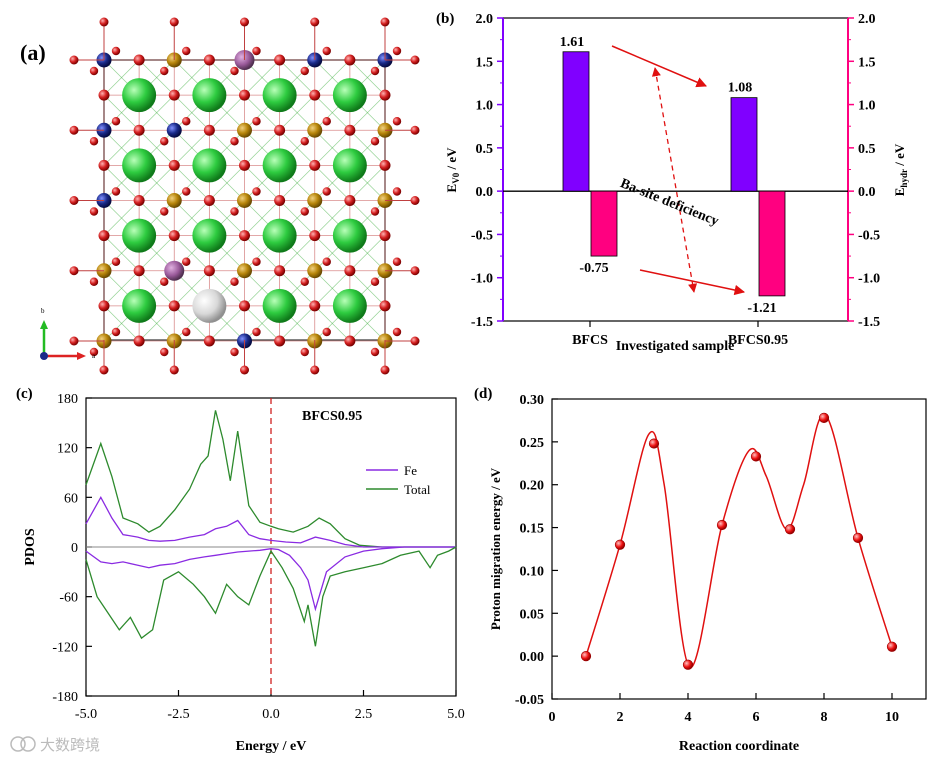  What do you see at coordinates (576, 121) in the screenshot?
I see `bar-ev0` at bounding box center [576, 121].